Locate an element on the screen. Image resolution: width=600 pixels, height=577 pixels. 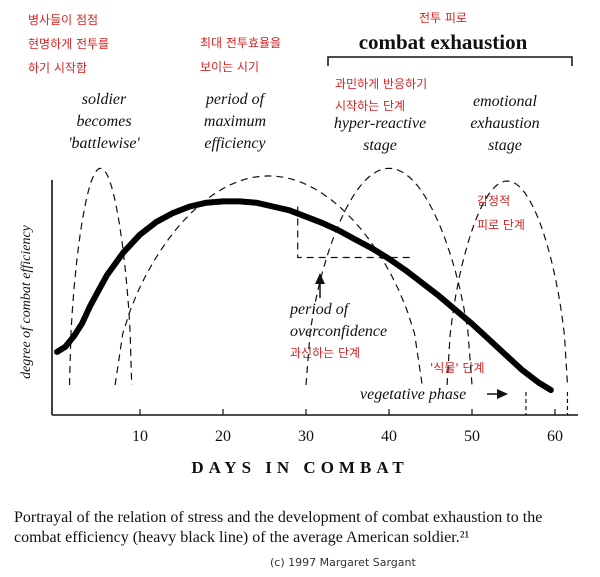
overconfidence-bracket is located at coordinates (355, 232).